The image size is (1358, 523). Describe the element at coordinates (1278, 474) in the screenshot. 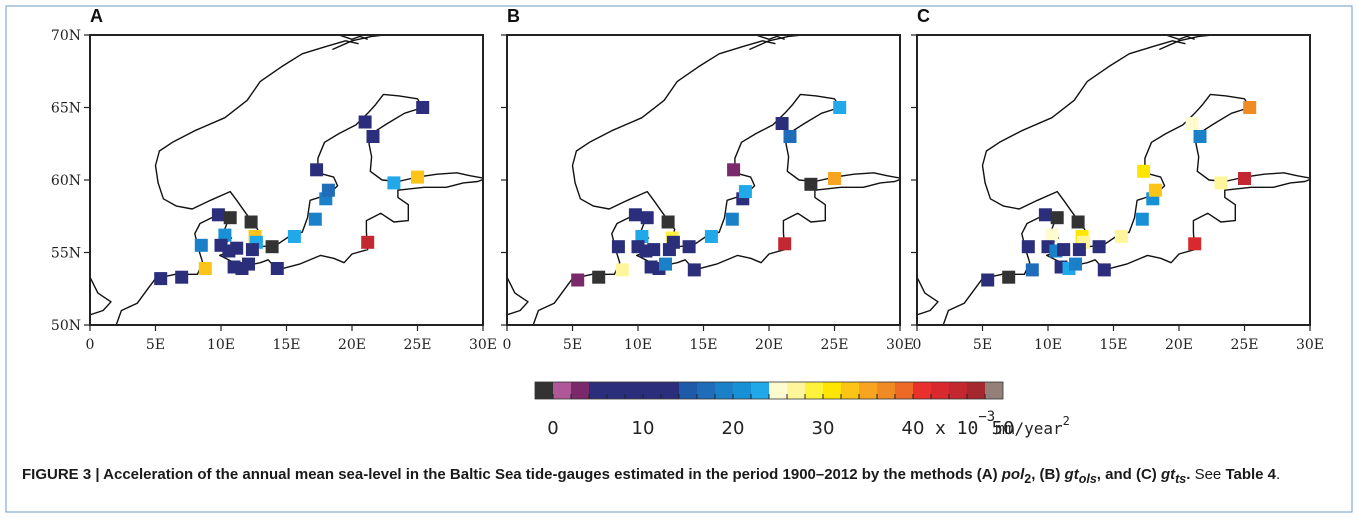

I see `caption-final: .` at that location.